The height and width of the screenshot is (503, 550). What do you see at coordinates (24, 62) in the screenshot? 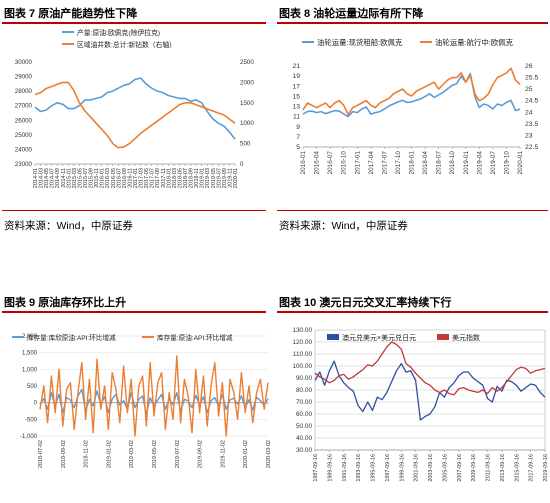
I see `y-tick-label: 30000` at bounding box center [24, 62].